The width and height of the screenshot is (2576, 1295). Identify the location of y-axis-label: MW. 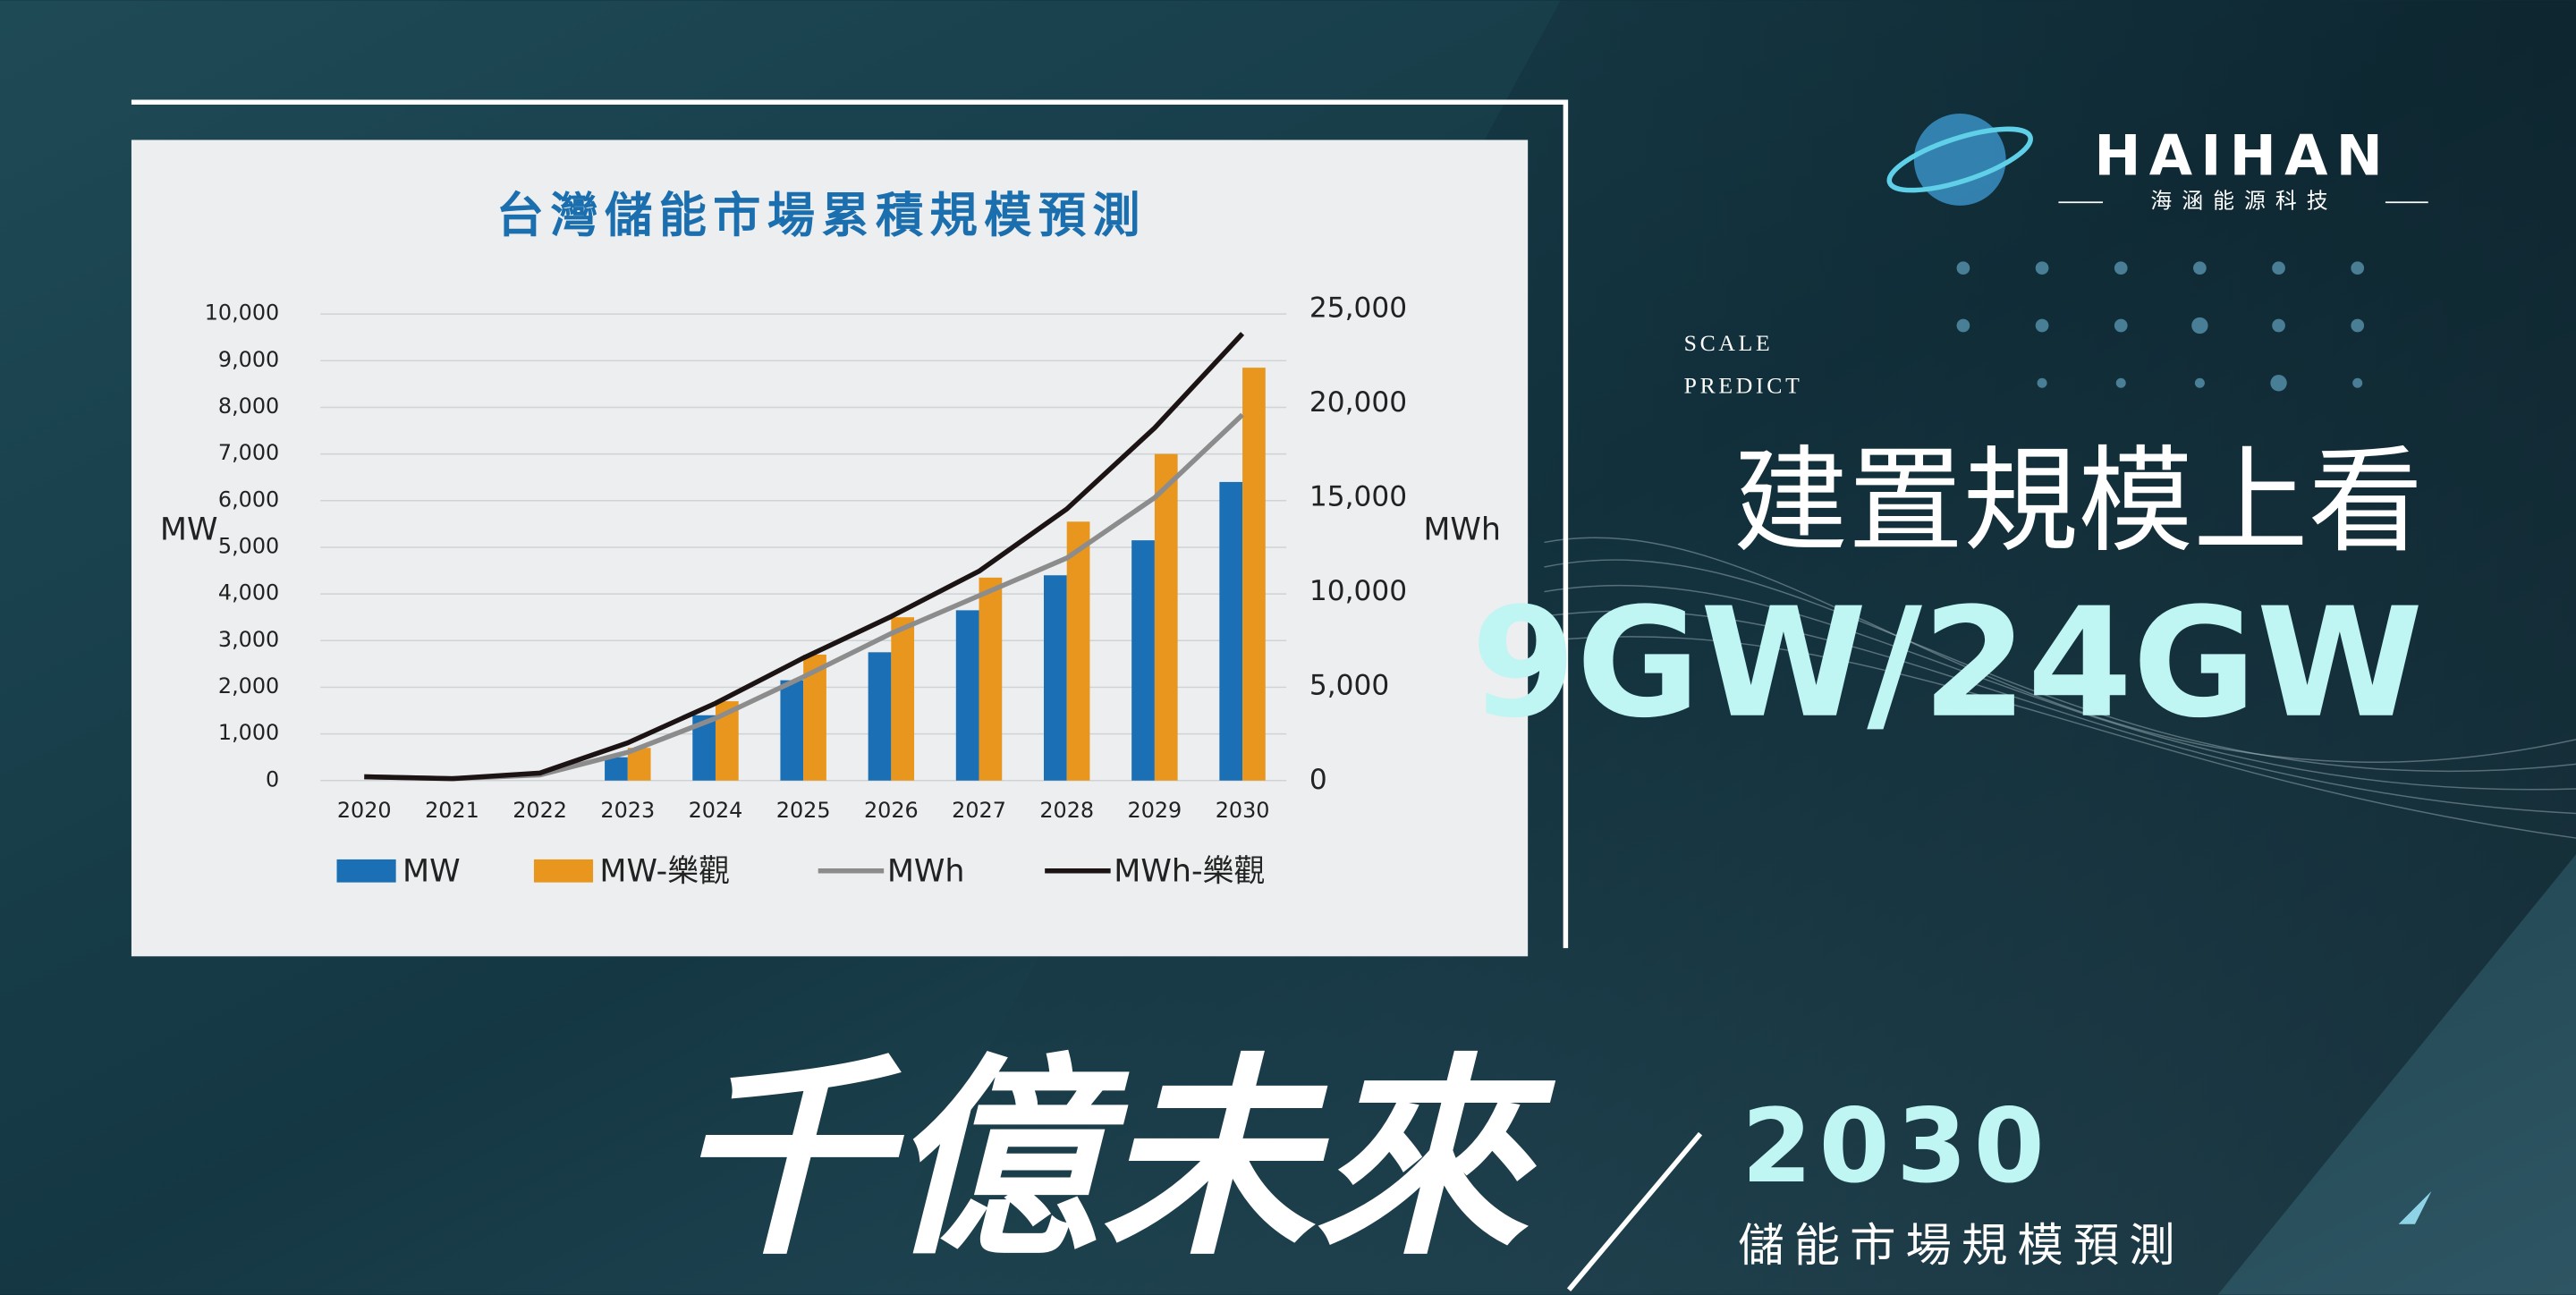
(189, 530).